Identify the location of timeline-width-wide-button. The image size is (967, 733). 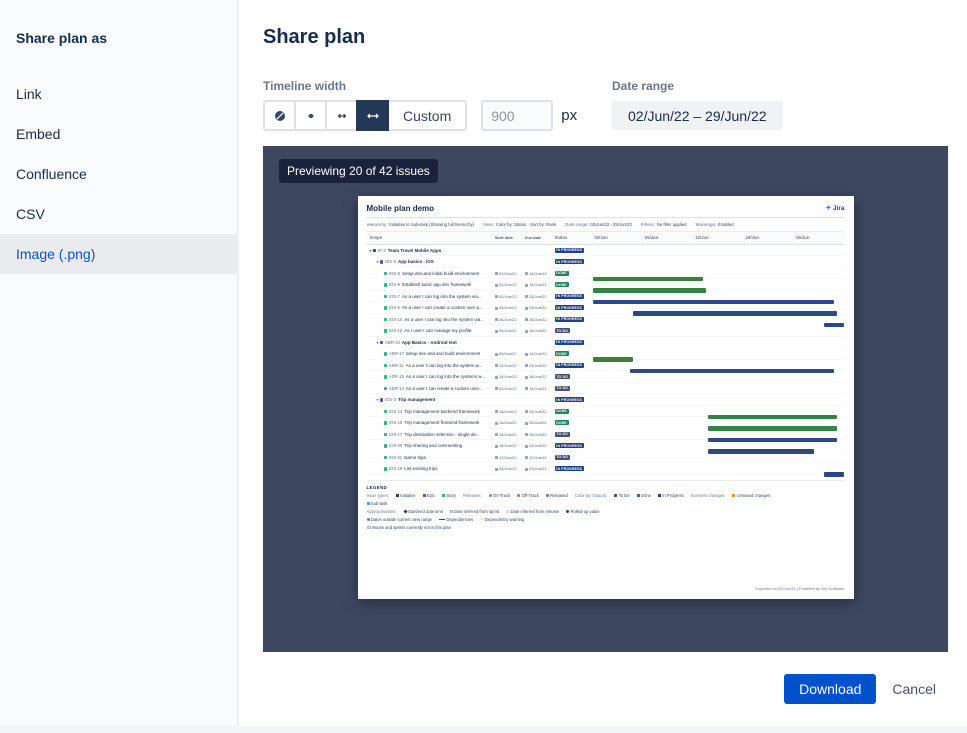
(372, 115).